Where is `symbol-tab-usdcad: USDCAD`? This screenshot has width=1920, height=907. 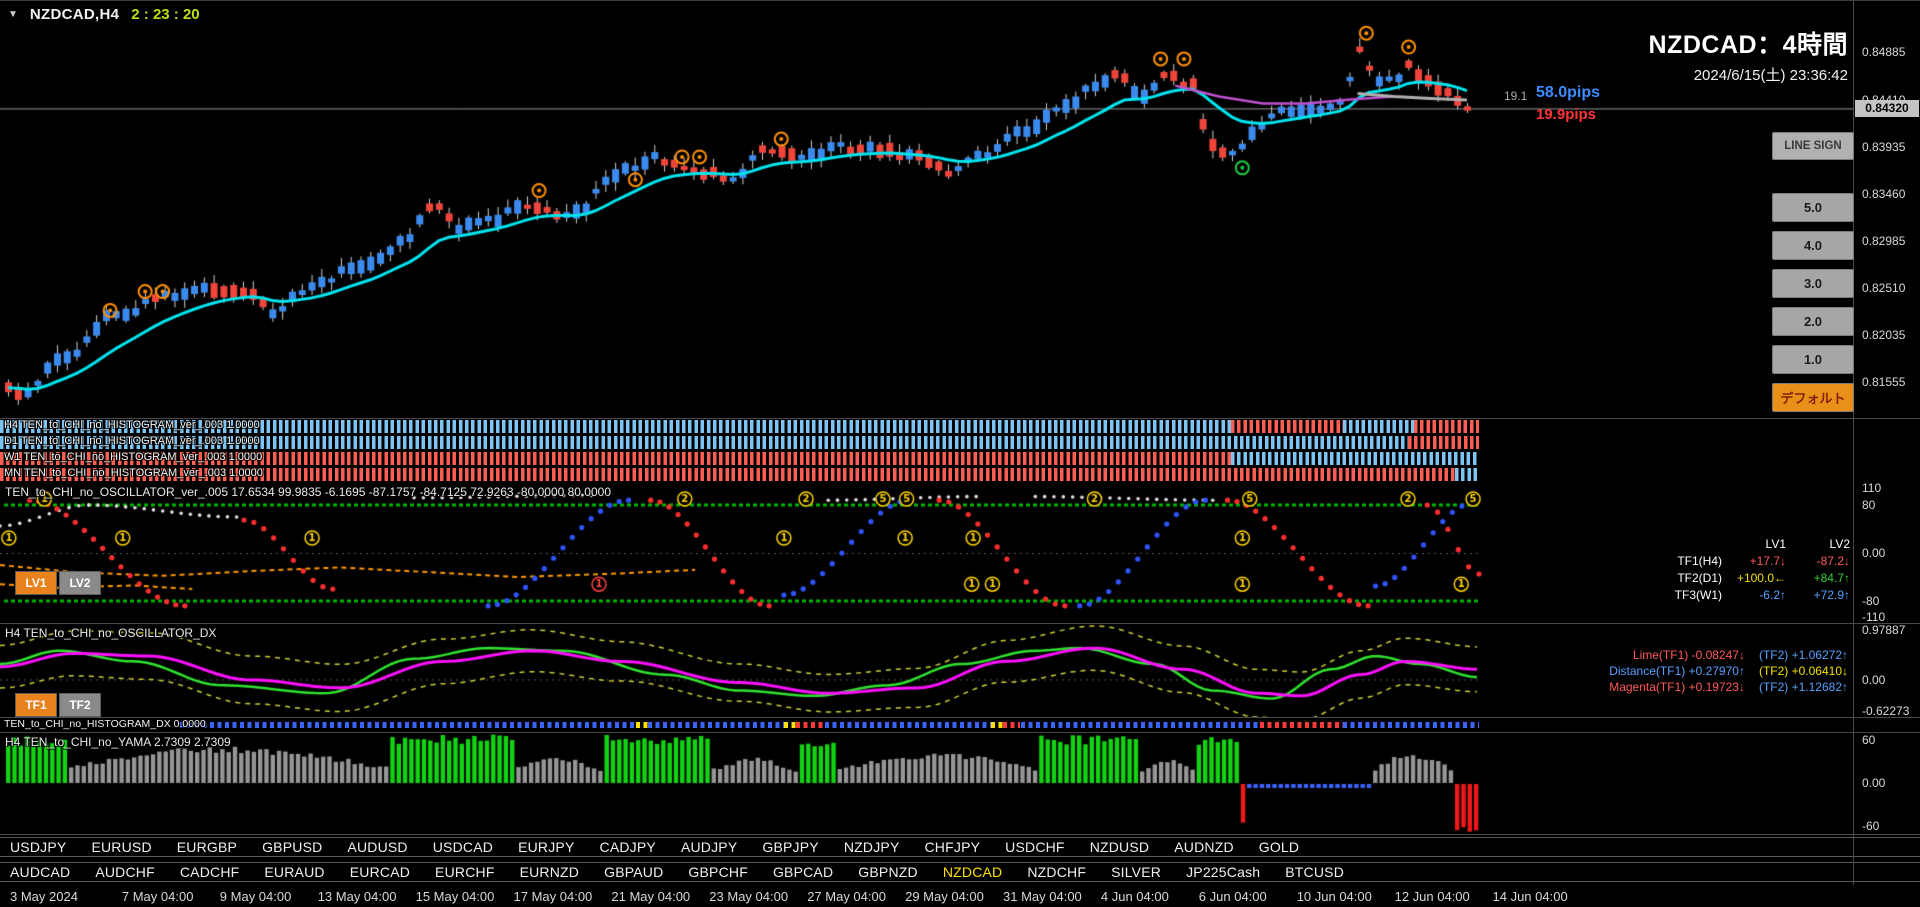
symbol-tab-usdcad: USDCAD is located at coordinates (463, 847).